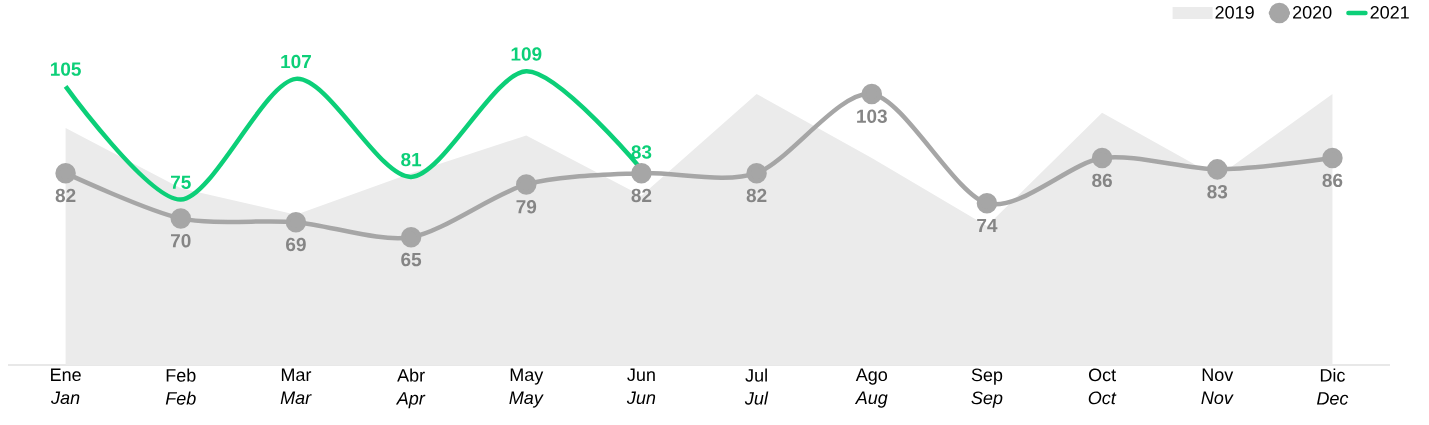 This screenshot has height=425, width=1429. I want to click on x-tick-label: Ago Aug, so click(871, 388).